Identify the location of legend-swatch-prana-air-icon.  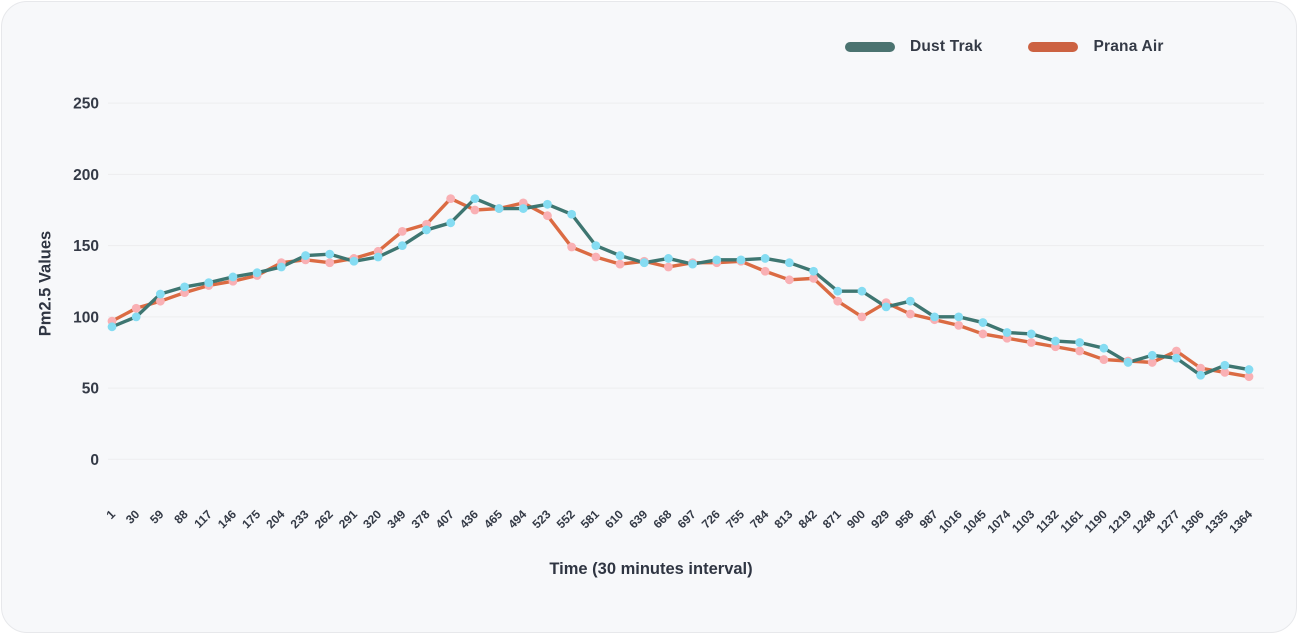
(1053, 47).